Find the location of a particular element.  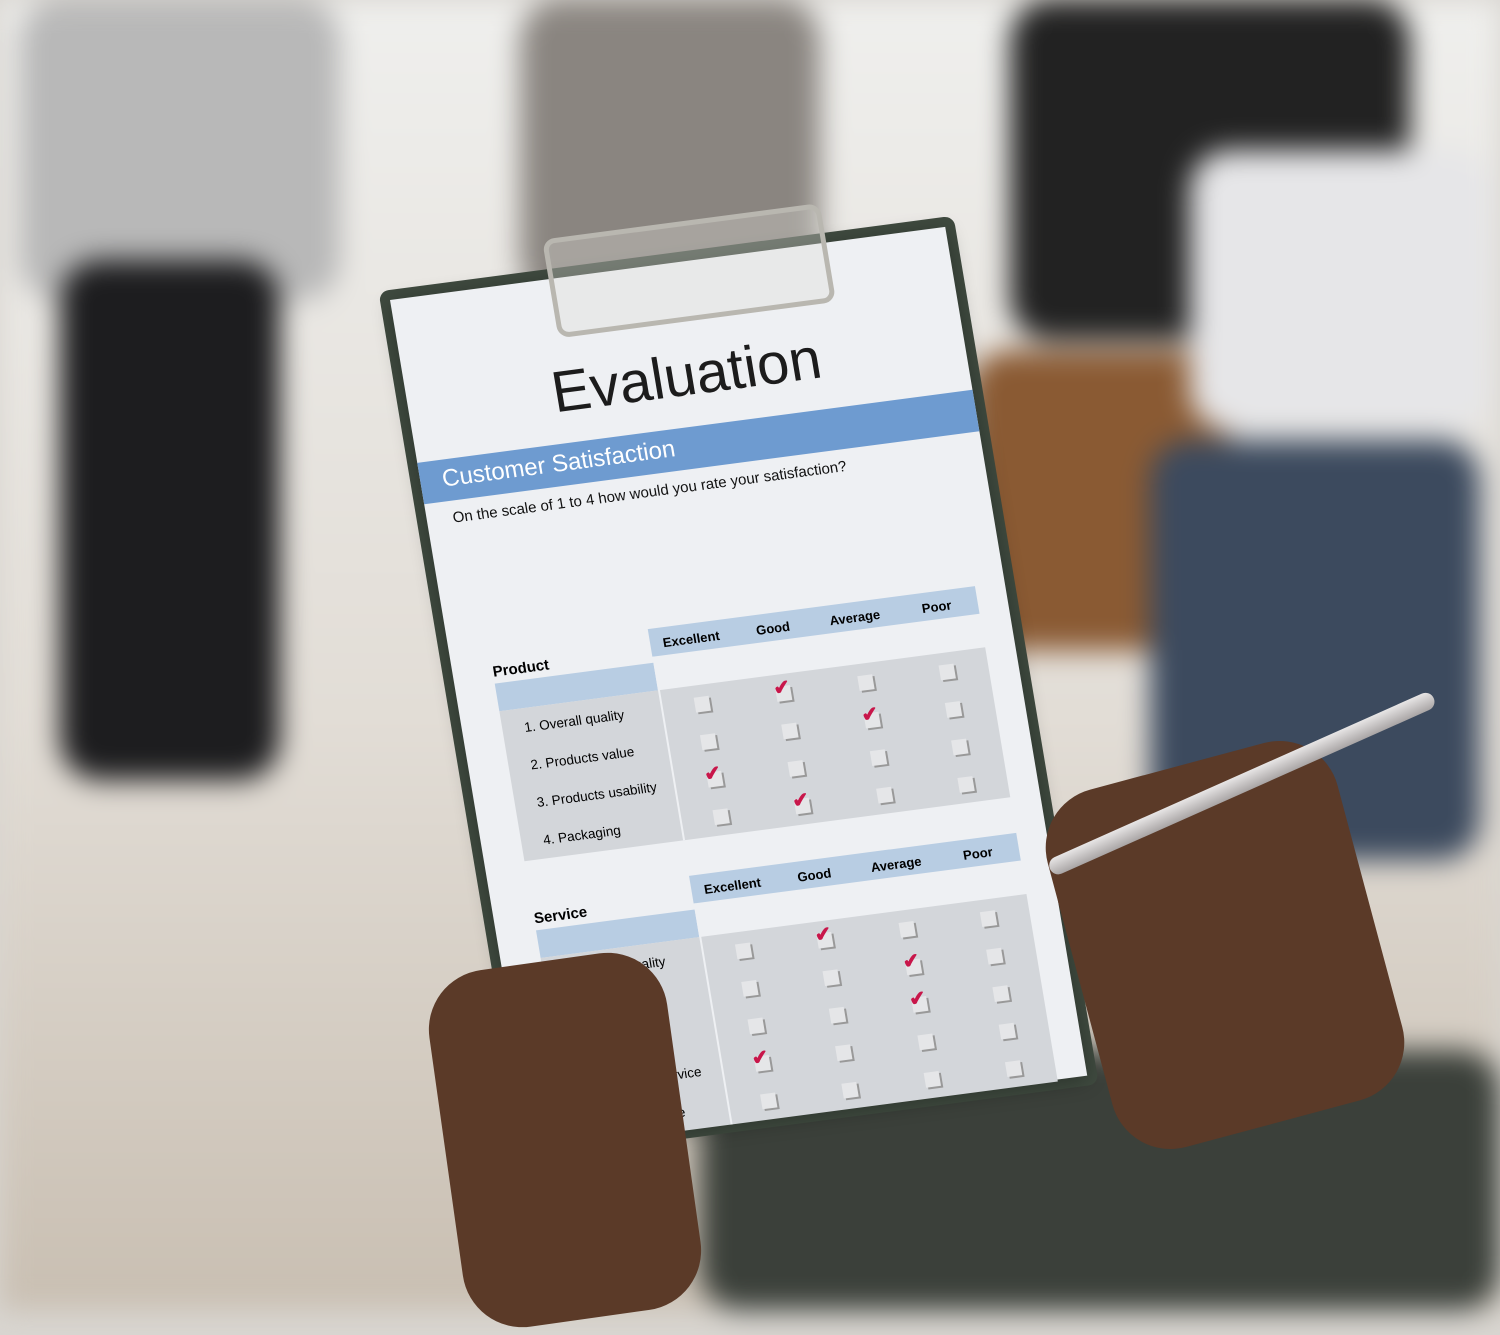

row-label: 4. Packaging is located at coordinates (581, 835).